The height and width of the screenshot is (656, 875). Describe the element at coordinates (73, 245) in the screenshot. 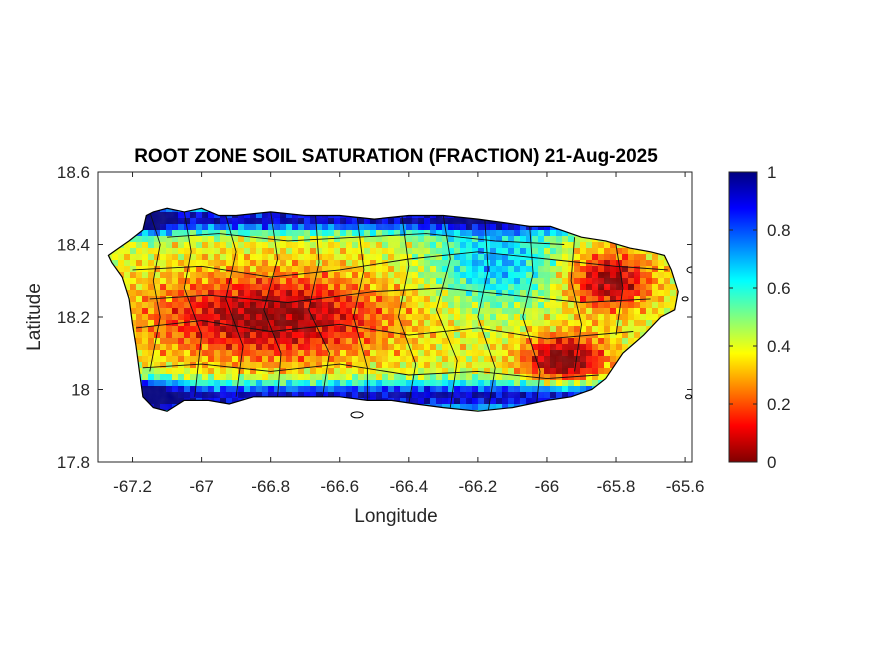

I see `y-tick-label: 18.4` at that location.